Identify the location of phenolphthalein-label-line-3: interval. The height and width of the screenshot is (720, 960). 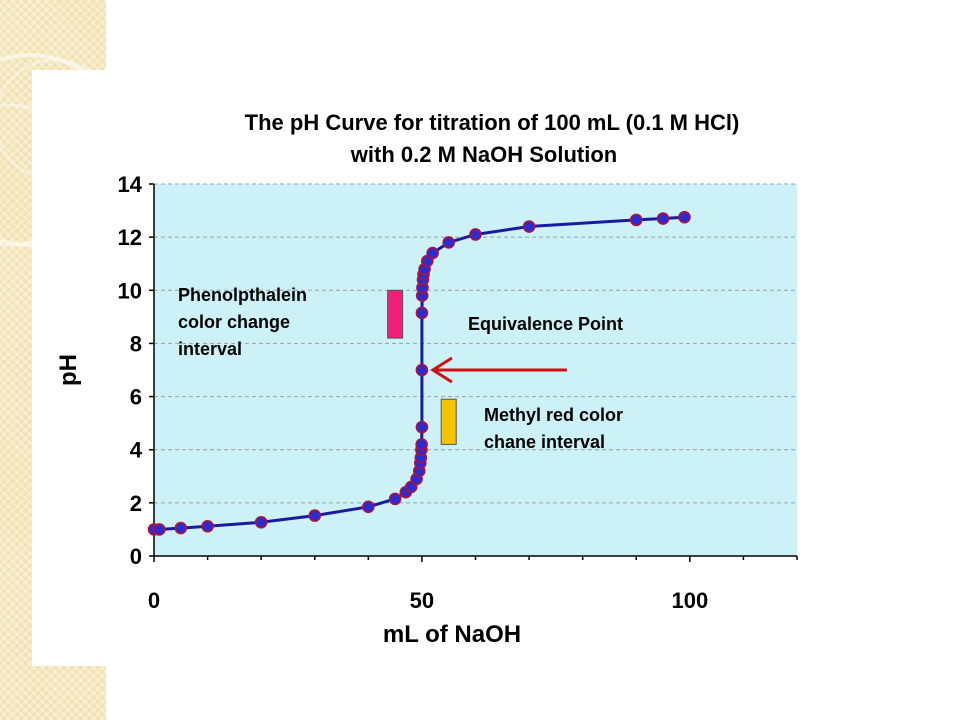
(210, 349).